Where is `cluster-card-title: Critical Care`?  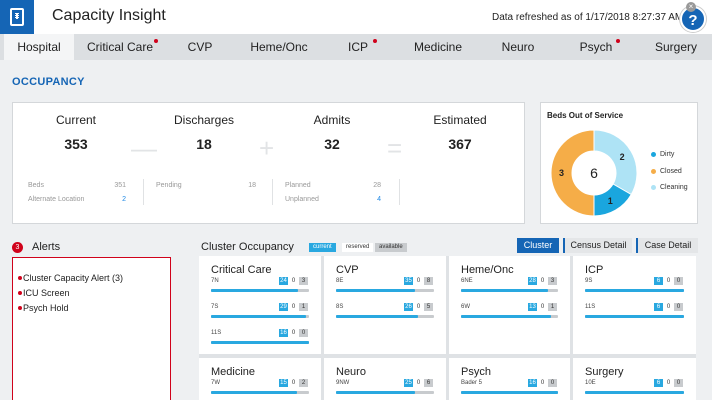
cluster-card-title: Critical Care is located at coordinates (241, 270).